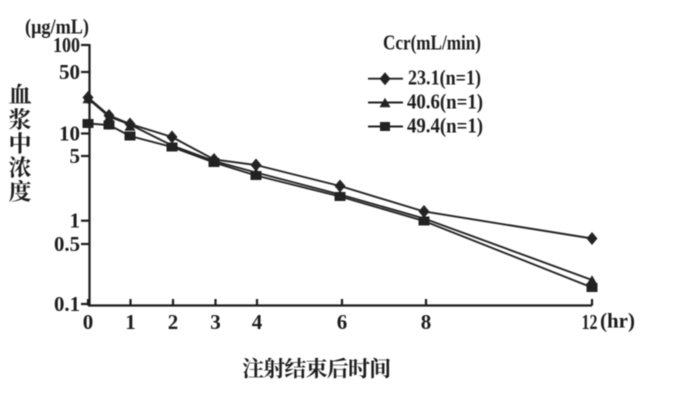  What do you see at coordinates (342, 322) in the screenshot?
I see `svg-text: 6` at bounding box center [342, 322].